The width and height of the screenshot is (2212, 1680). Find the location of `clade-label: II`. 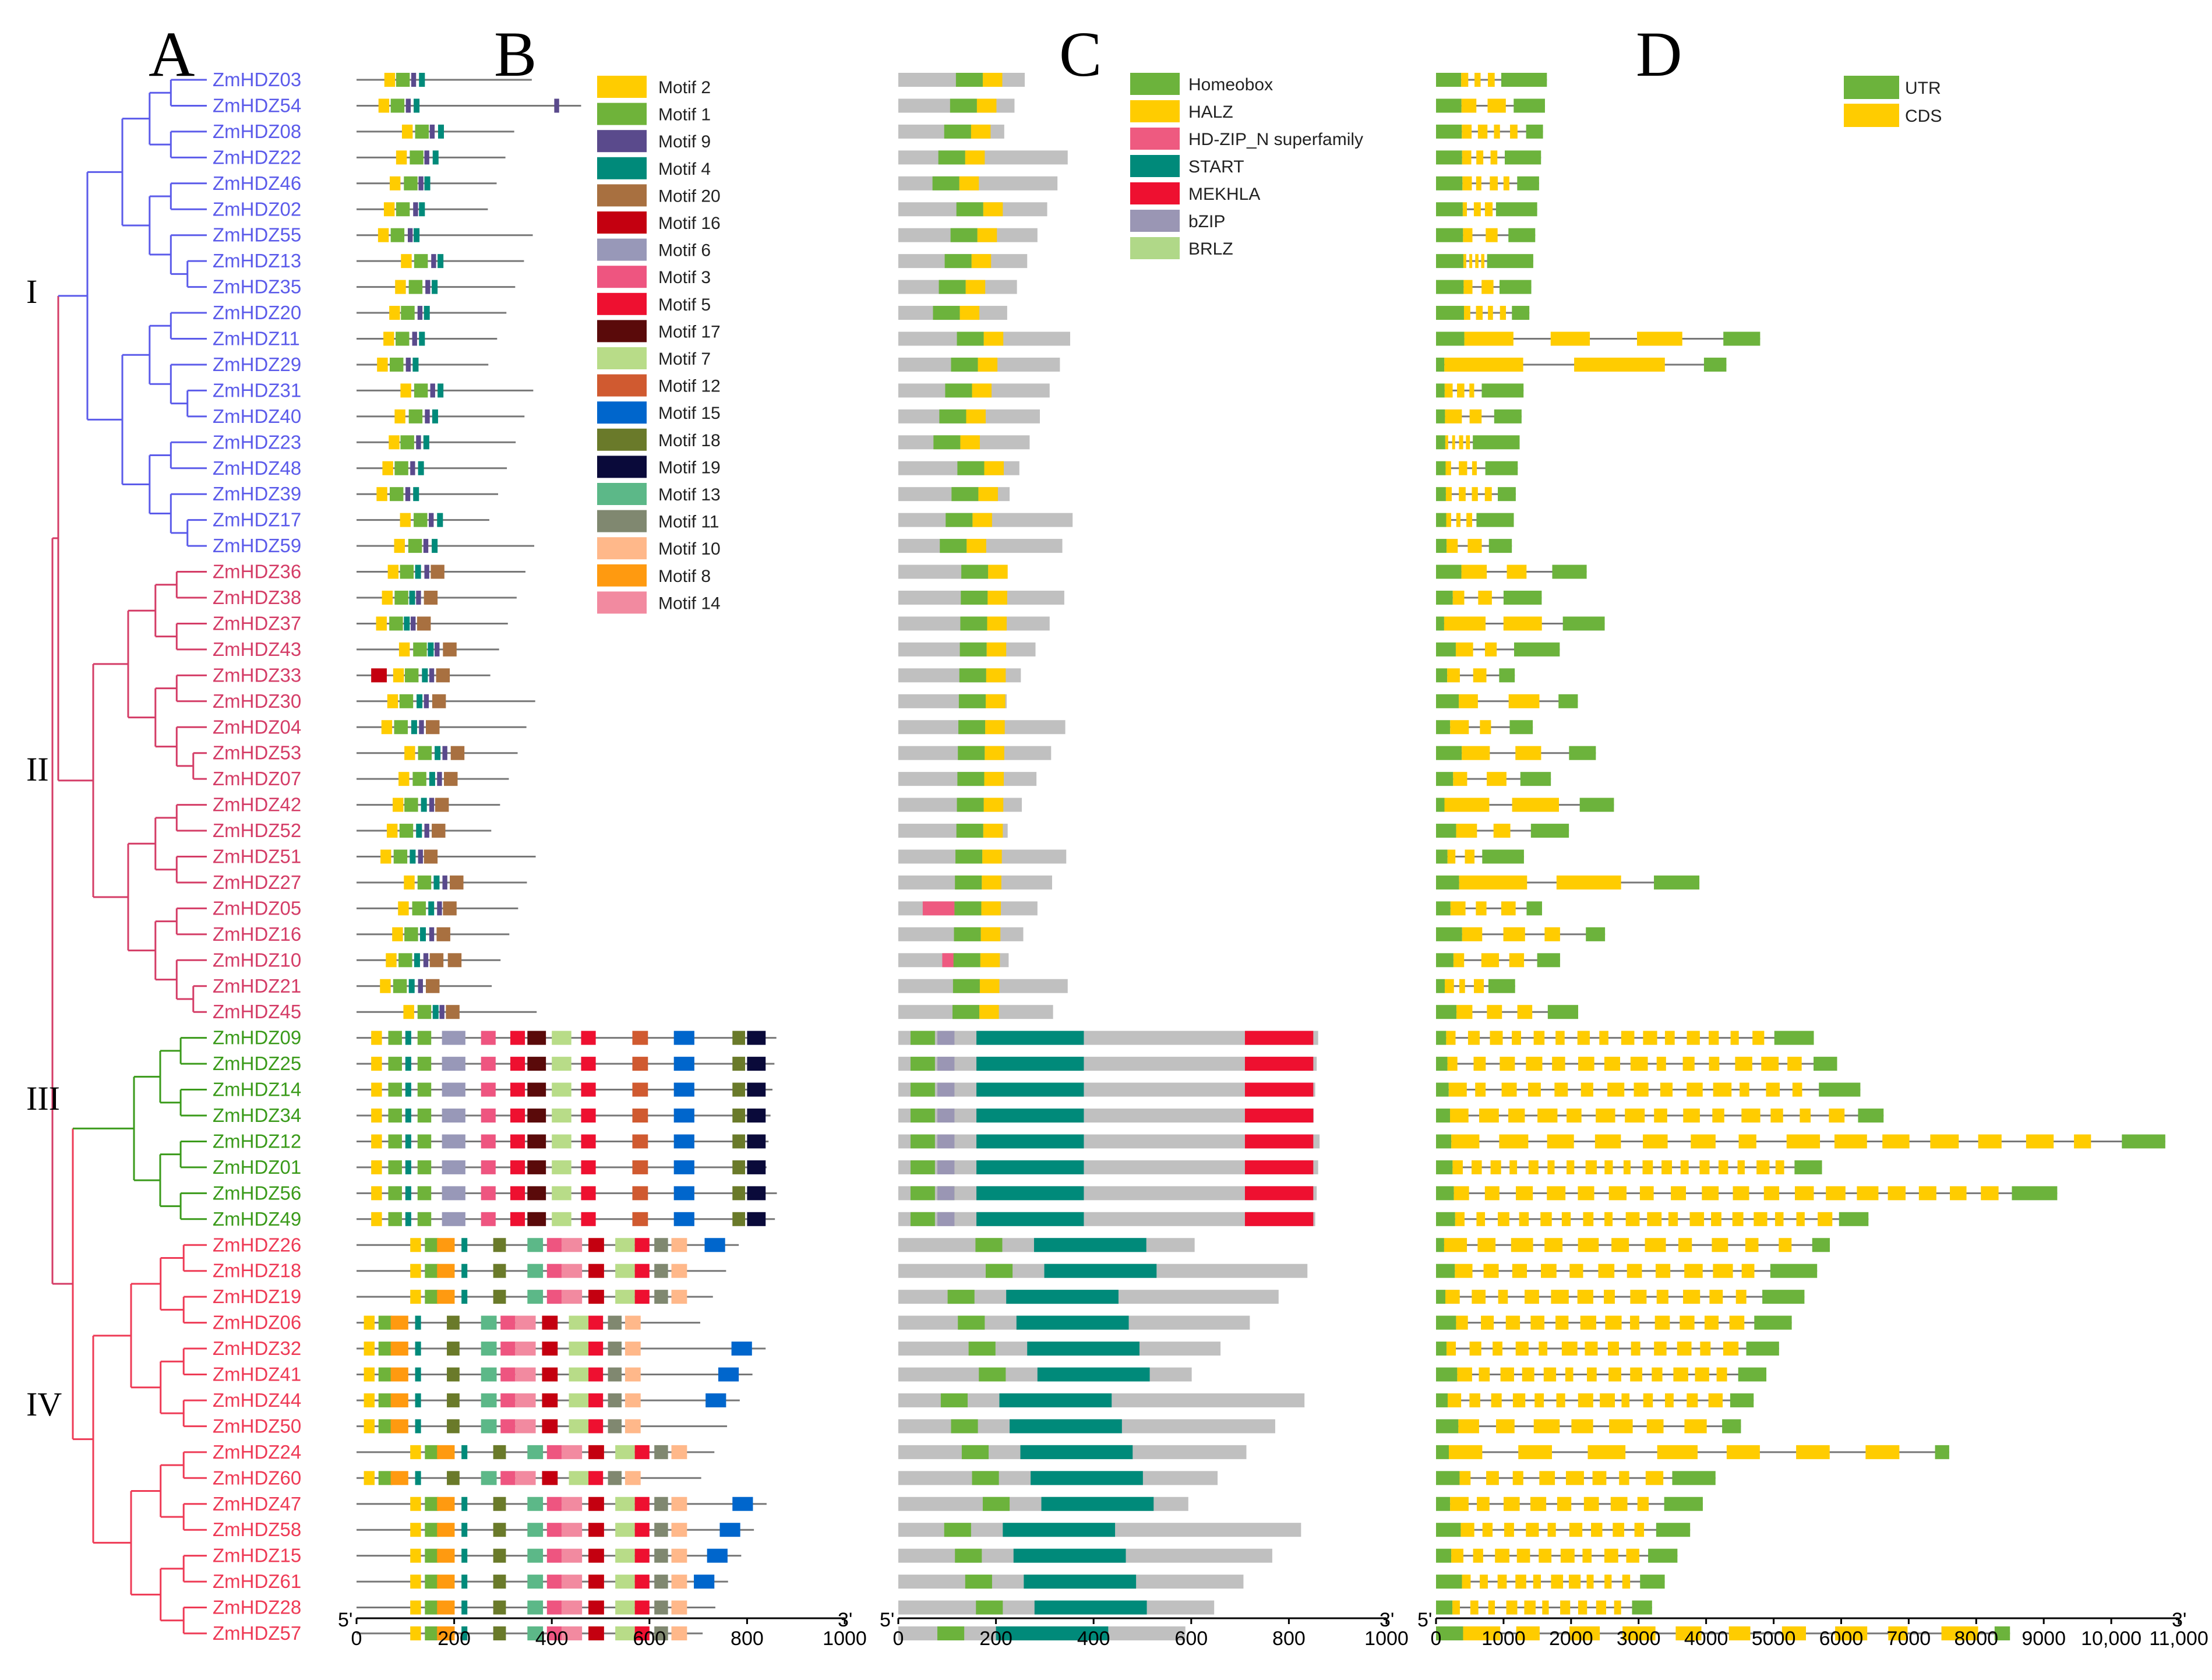

clade-label: II is located at coordinates (37, 769).